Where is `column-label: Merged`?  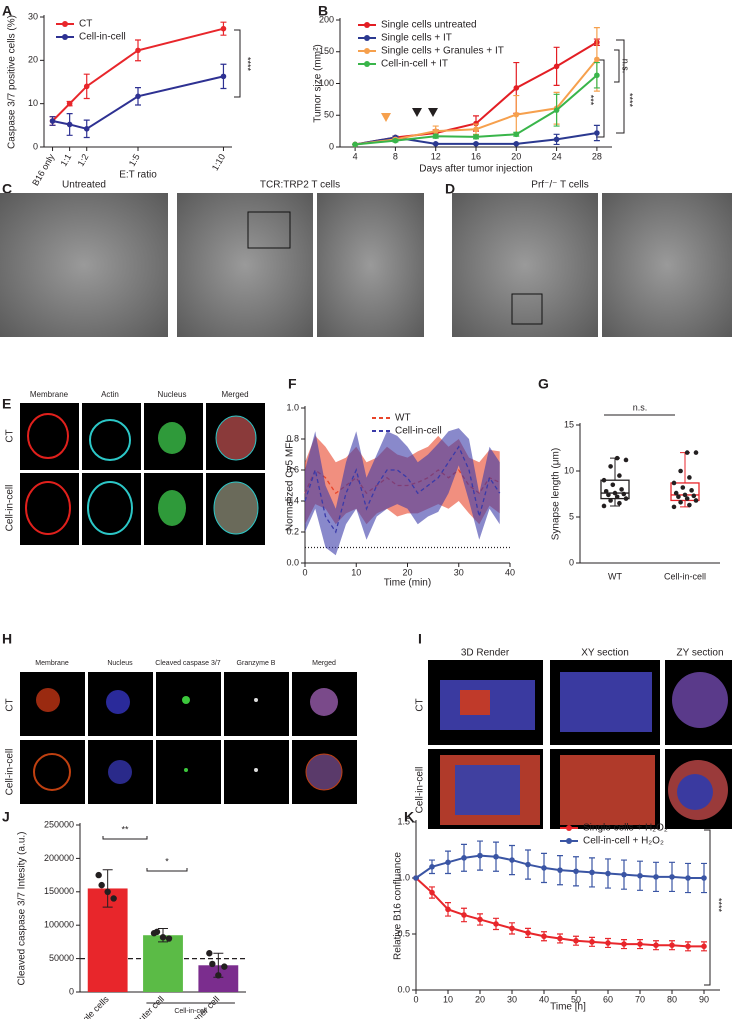 column-label: Merged is located at coordinates (234, 394).